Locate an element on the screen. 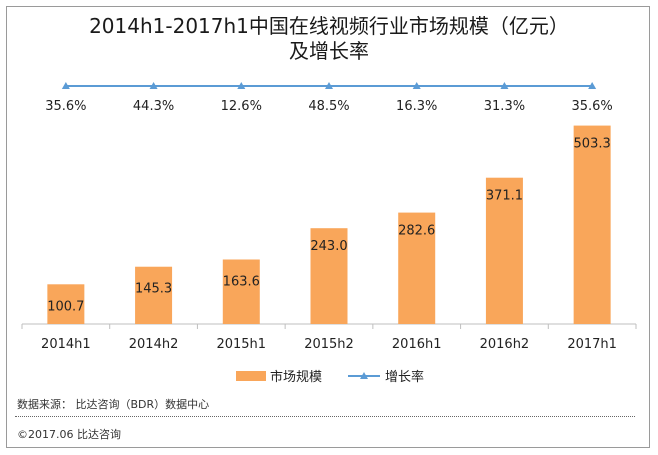 This screenshot has height=455, width=658. legend-line-marker is located at coordinates (364, 375).